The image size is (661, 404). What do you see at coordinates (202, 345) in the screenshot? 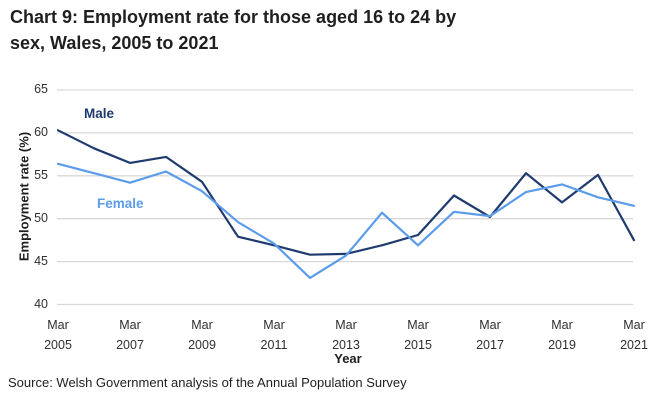
I see `x-tick-year: 2009` at bounding box center [202, 345].